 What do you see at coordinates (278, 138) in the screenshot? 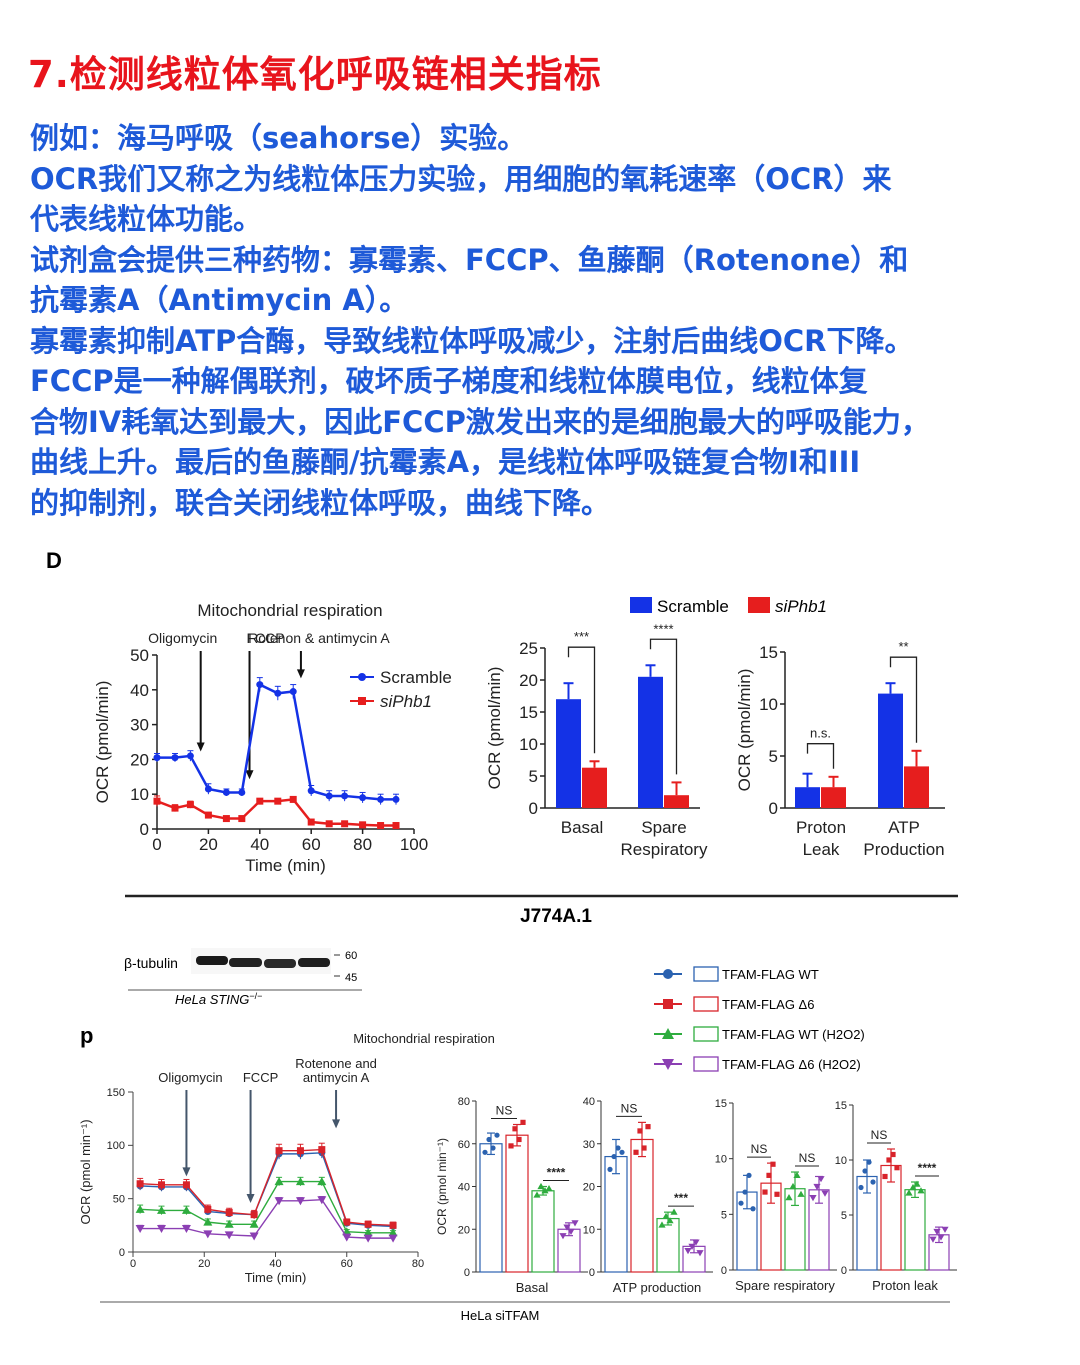
I see `text-line: 例如：海马呼吸（seahorse）实验。` at bounding box center [278, 138].